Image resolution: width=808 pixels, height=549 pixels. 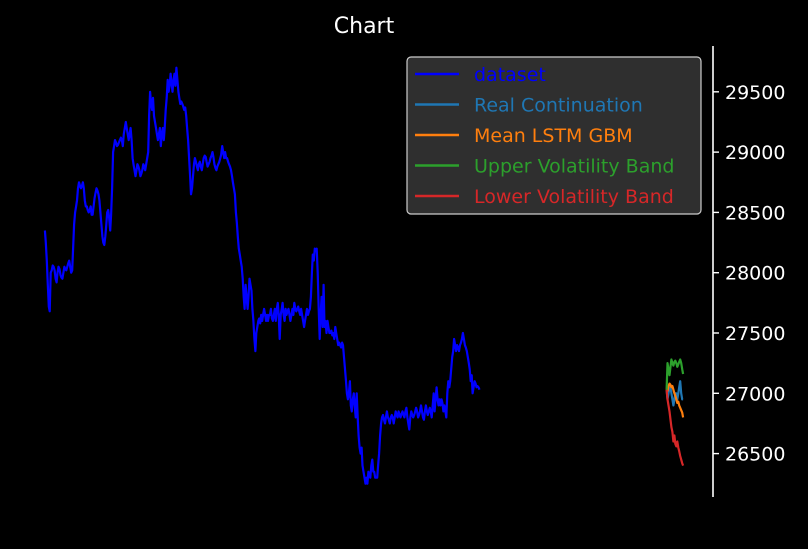 What do you see at coordinates (364, 26) in the screenshot?
I see `chart-title: Chart` at bounding box center [364, 26].